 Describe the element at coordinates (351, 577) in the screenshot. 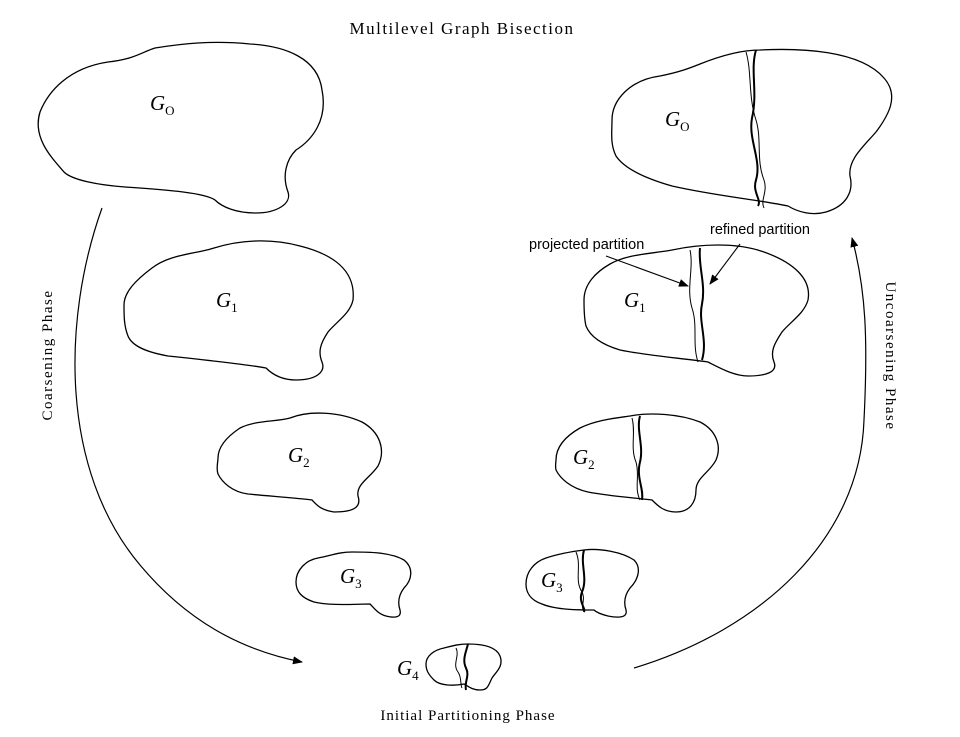

I see `graph-label-left-g3: G3` at that location.